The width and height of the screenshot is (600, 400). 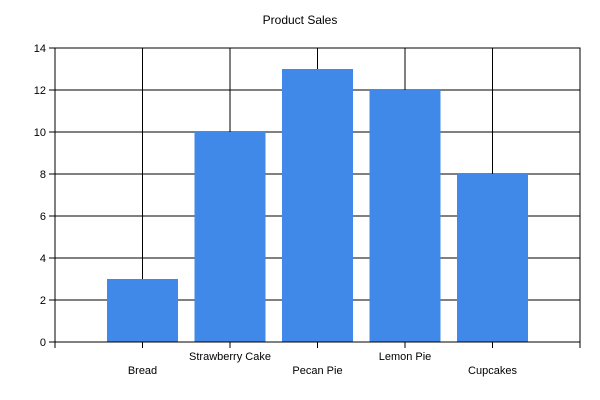 I want to click on x-category-label: Pecan Pie, so click(x=317, y=371).